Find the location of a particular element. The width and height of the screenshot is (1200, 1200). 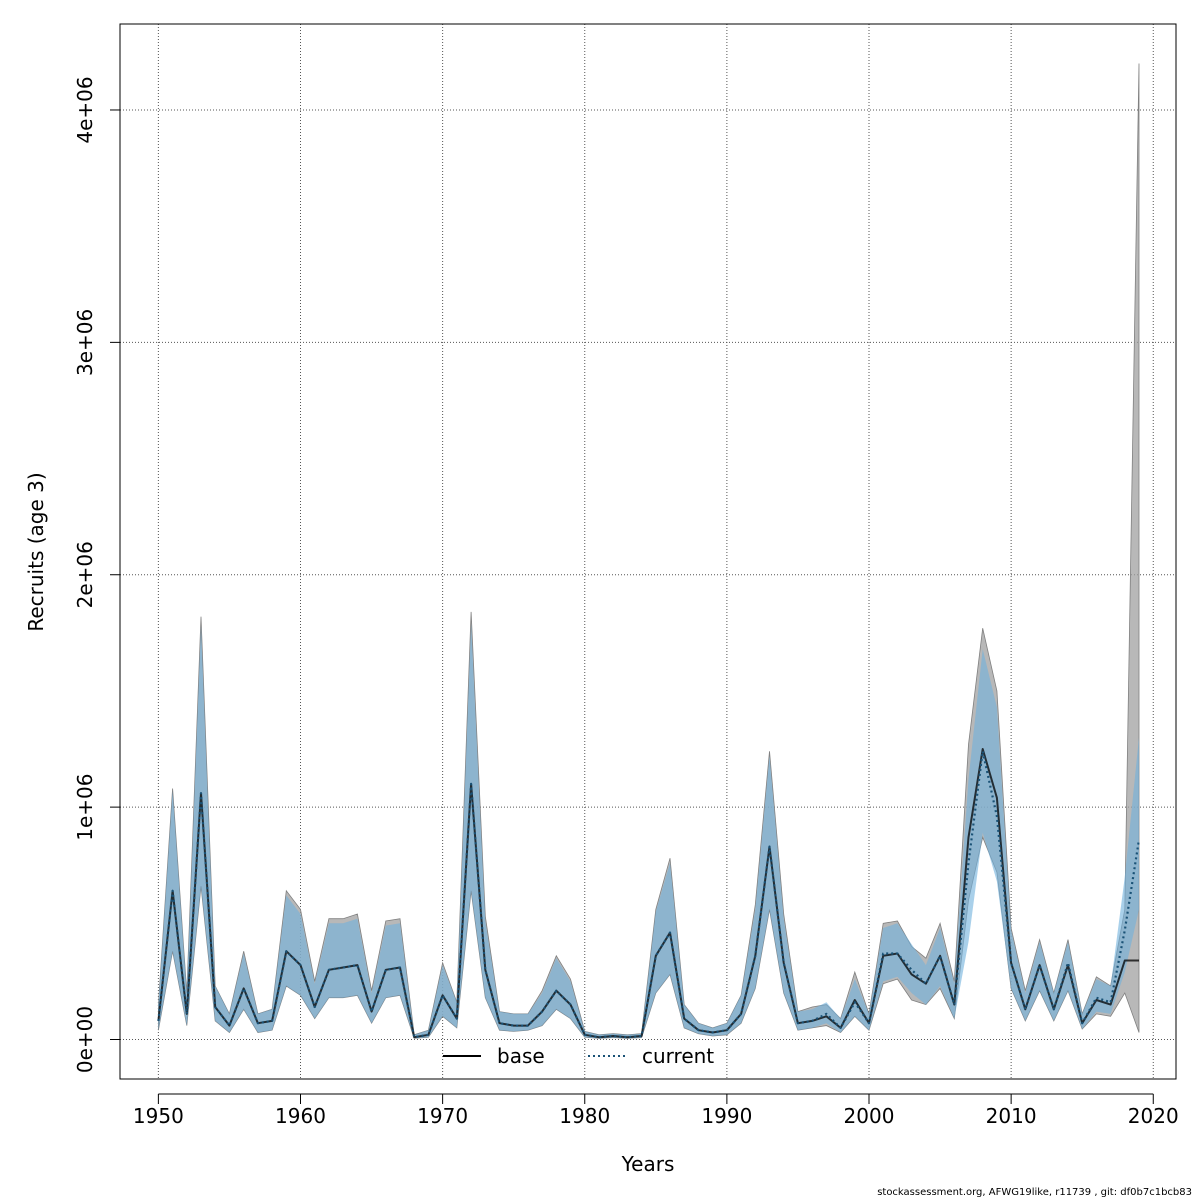

x-tick-label: 1990 is located at coordinates (726, 1116).